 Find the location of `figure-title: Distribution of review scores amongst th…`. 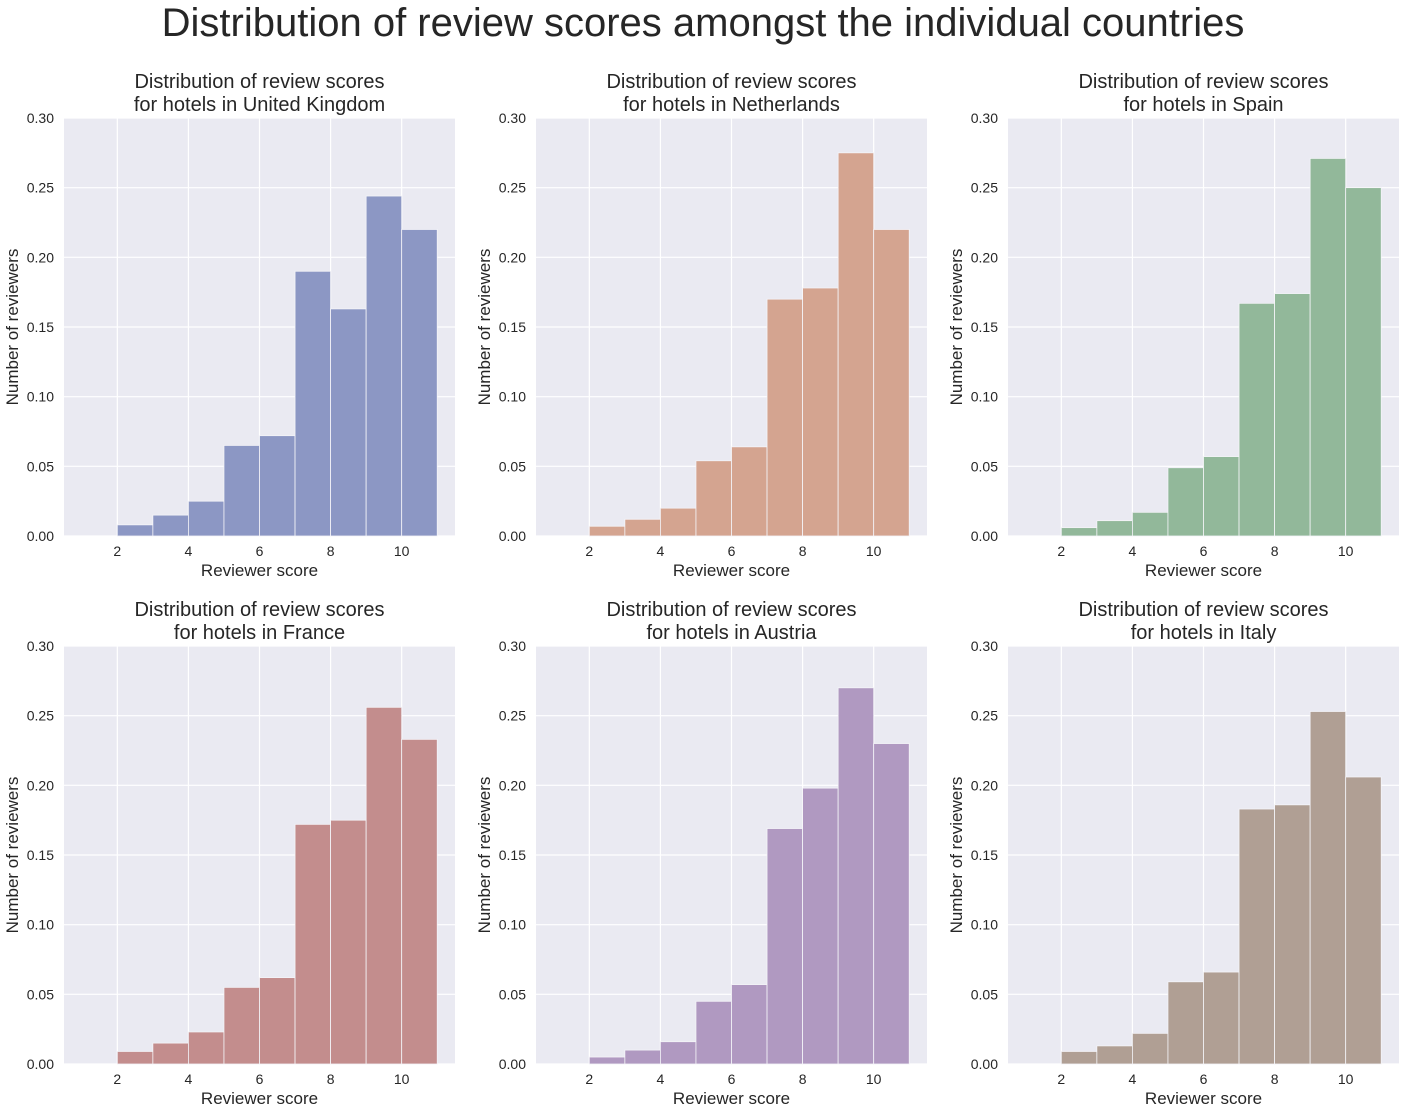

figure-title: Distribution of review scores amongst th… is located at coordinates (703, 23).